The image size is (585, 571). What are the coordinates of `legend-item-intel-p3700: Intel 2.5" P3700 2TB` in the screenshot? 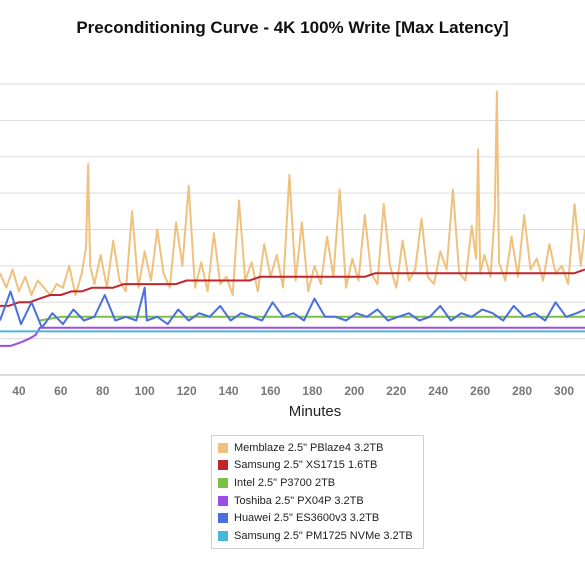 It's located at (320, 483).